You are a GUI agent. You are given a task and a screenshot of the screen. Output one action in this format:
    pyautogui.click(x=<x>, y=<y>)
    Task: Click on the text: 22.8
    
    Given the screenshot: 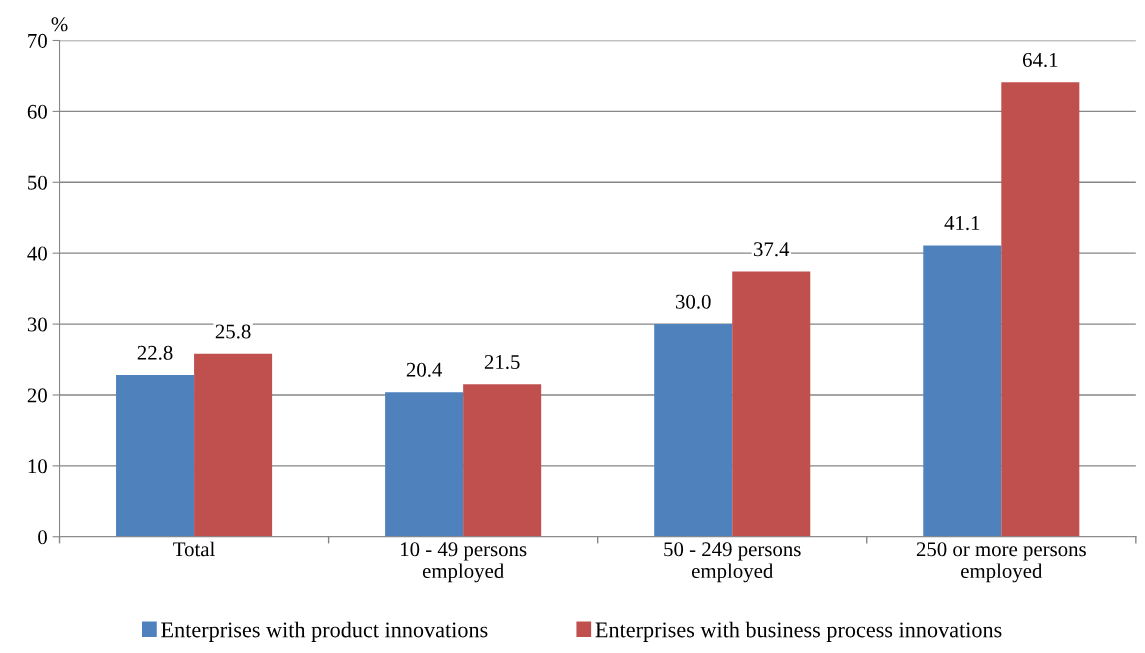 What is the action you would take?
    pyautogui.click(x=155, y=352)
    